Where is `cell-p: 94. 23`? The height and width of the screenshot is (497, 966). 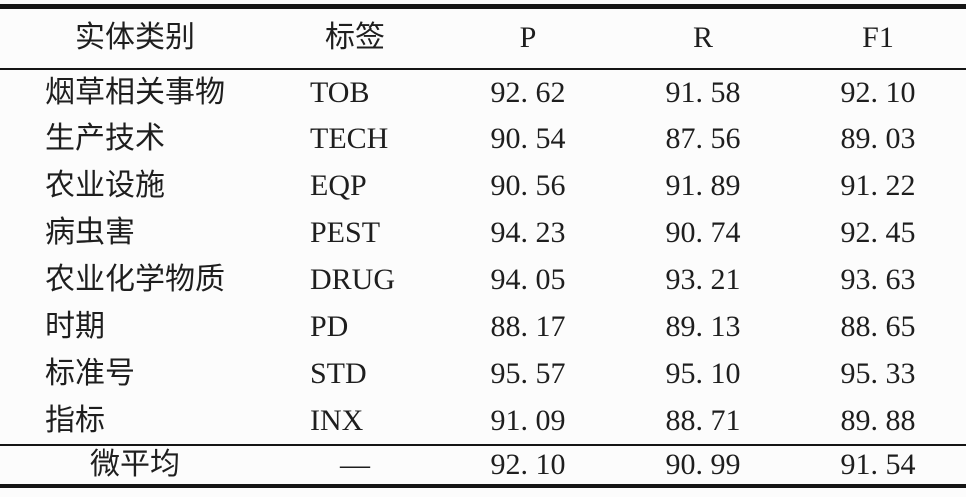 cell-p: 94. 23 is located at coordinates (528, 232).